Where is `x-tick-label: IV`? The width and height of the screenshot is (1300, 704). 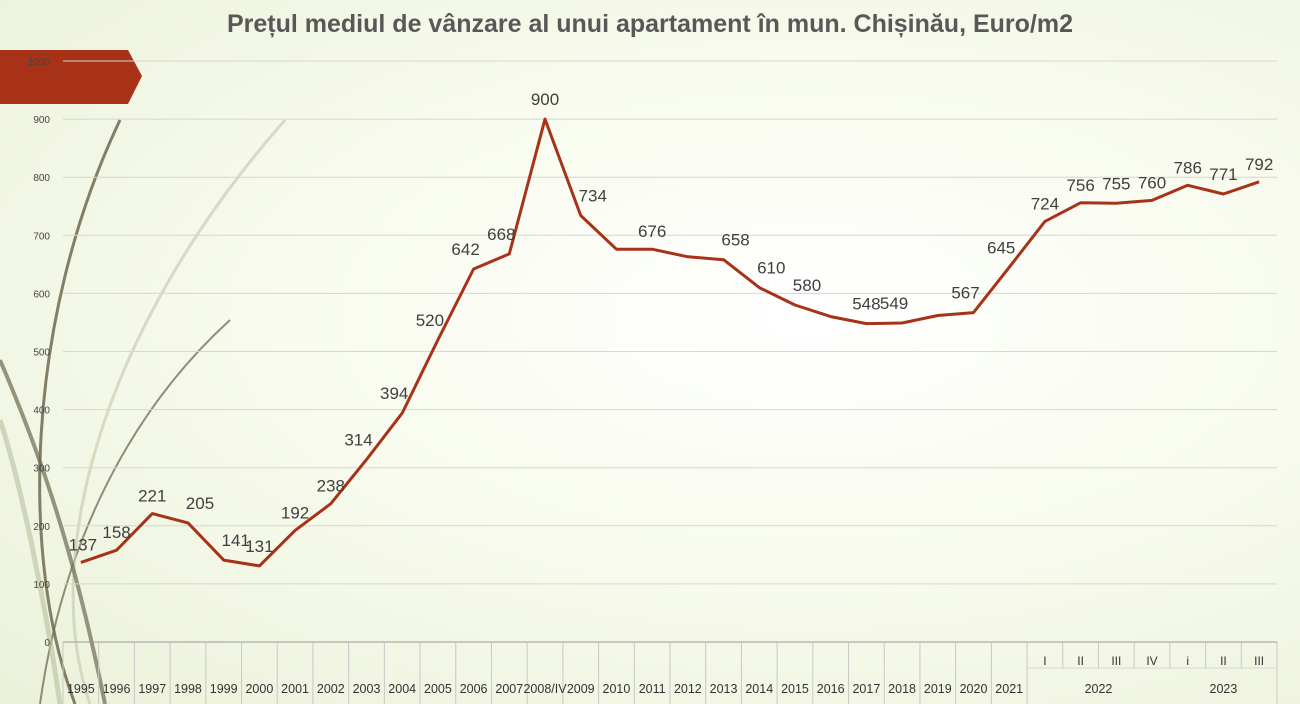
x-tick-label: IV is located at coordinates (1151, 661).